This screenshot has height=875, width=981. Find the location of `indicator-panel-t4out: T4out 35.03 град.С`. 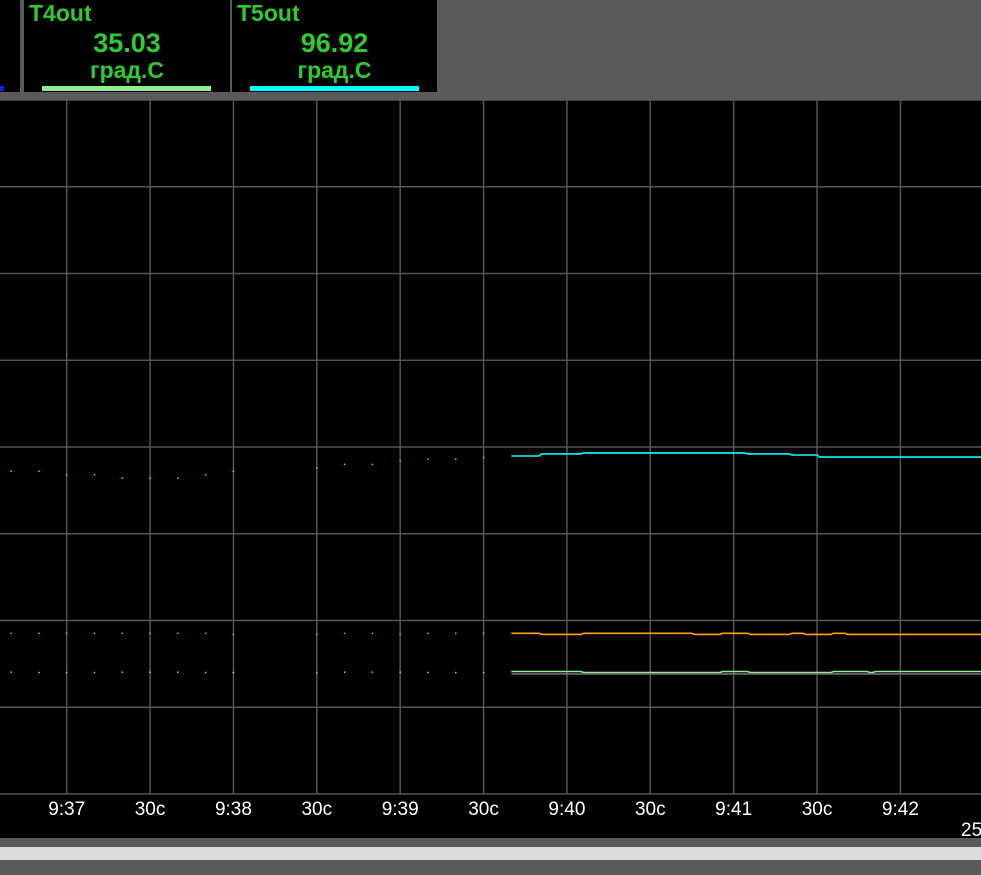

indicator-panel-t4out: T4out 35.03 град.С is located at coordinates (127, 46).